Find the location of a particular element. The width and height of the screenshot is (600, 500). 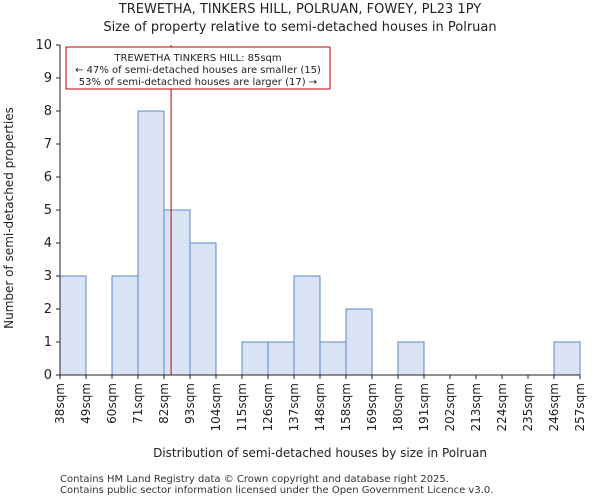

x-tick-label: 235sqm is located at coordinates (528, 407).